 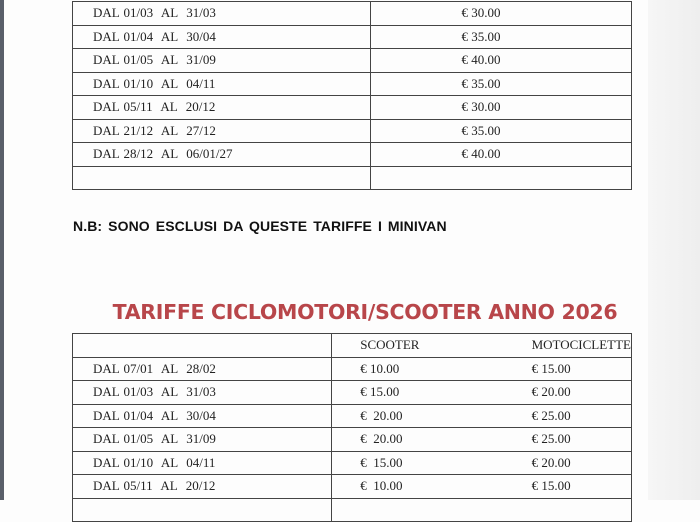 I want to click on period-cell: DAL 07/01 AL 28/02, so click(x=202, y=368).